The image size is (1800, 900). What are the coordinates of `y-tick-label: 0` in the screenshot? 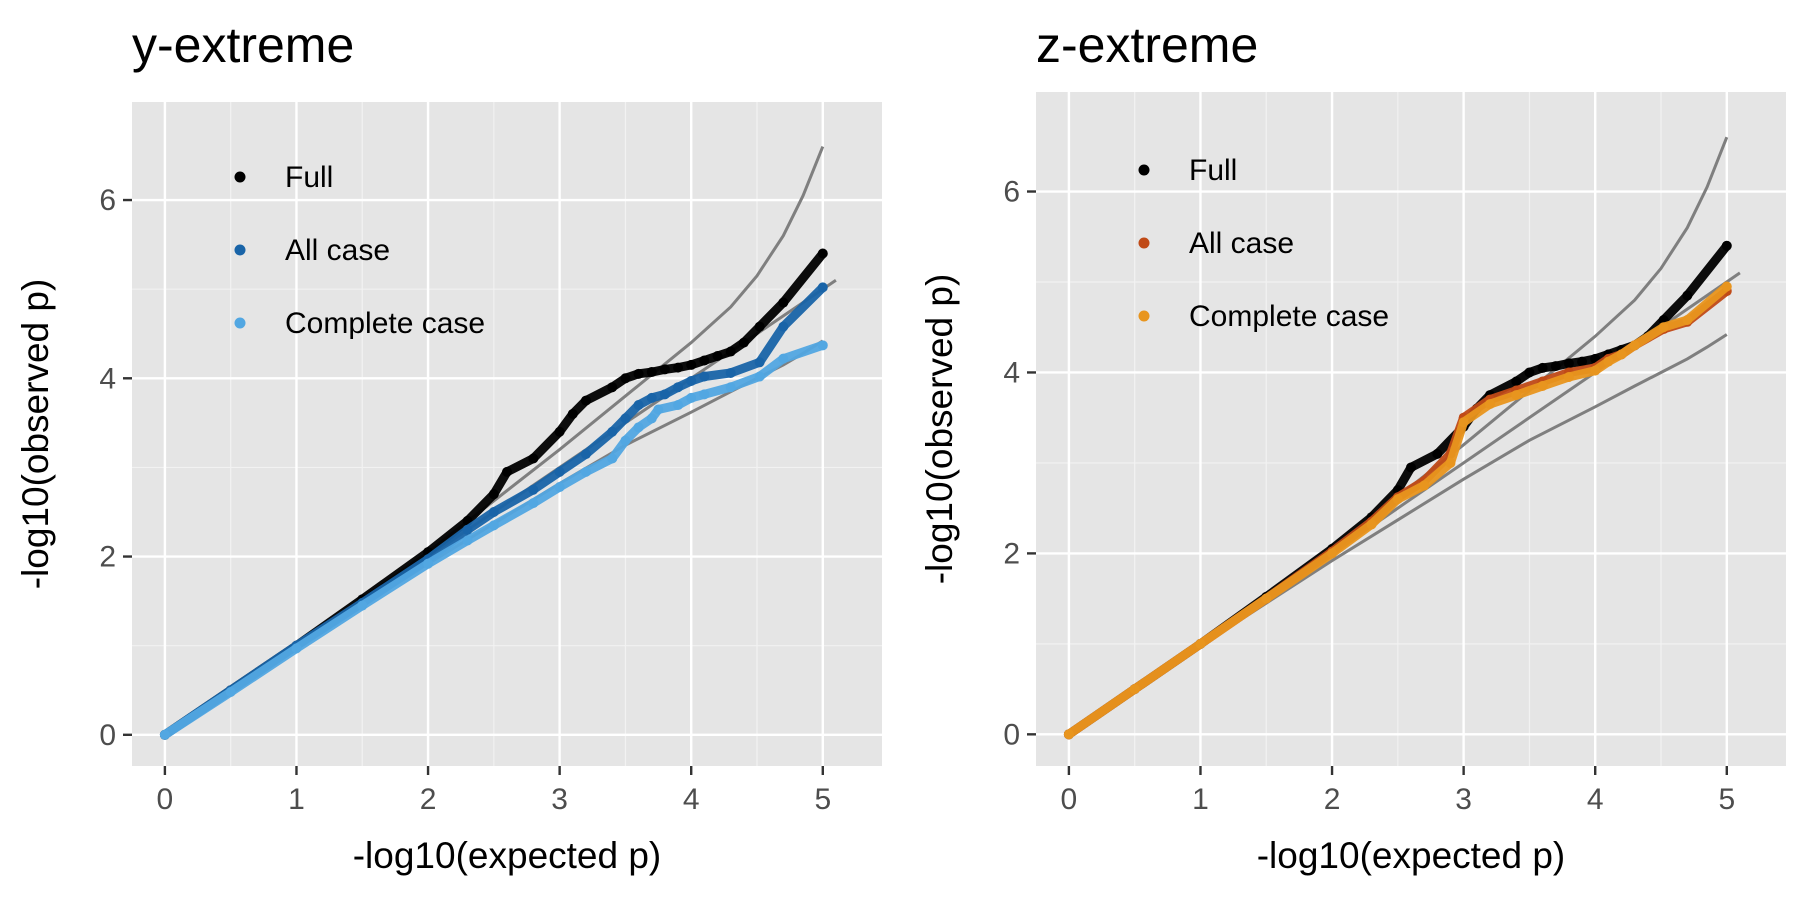 It's located at (107, 735).